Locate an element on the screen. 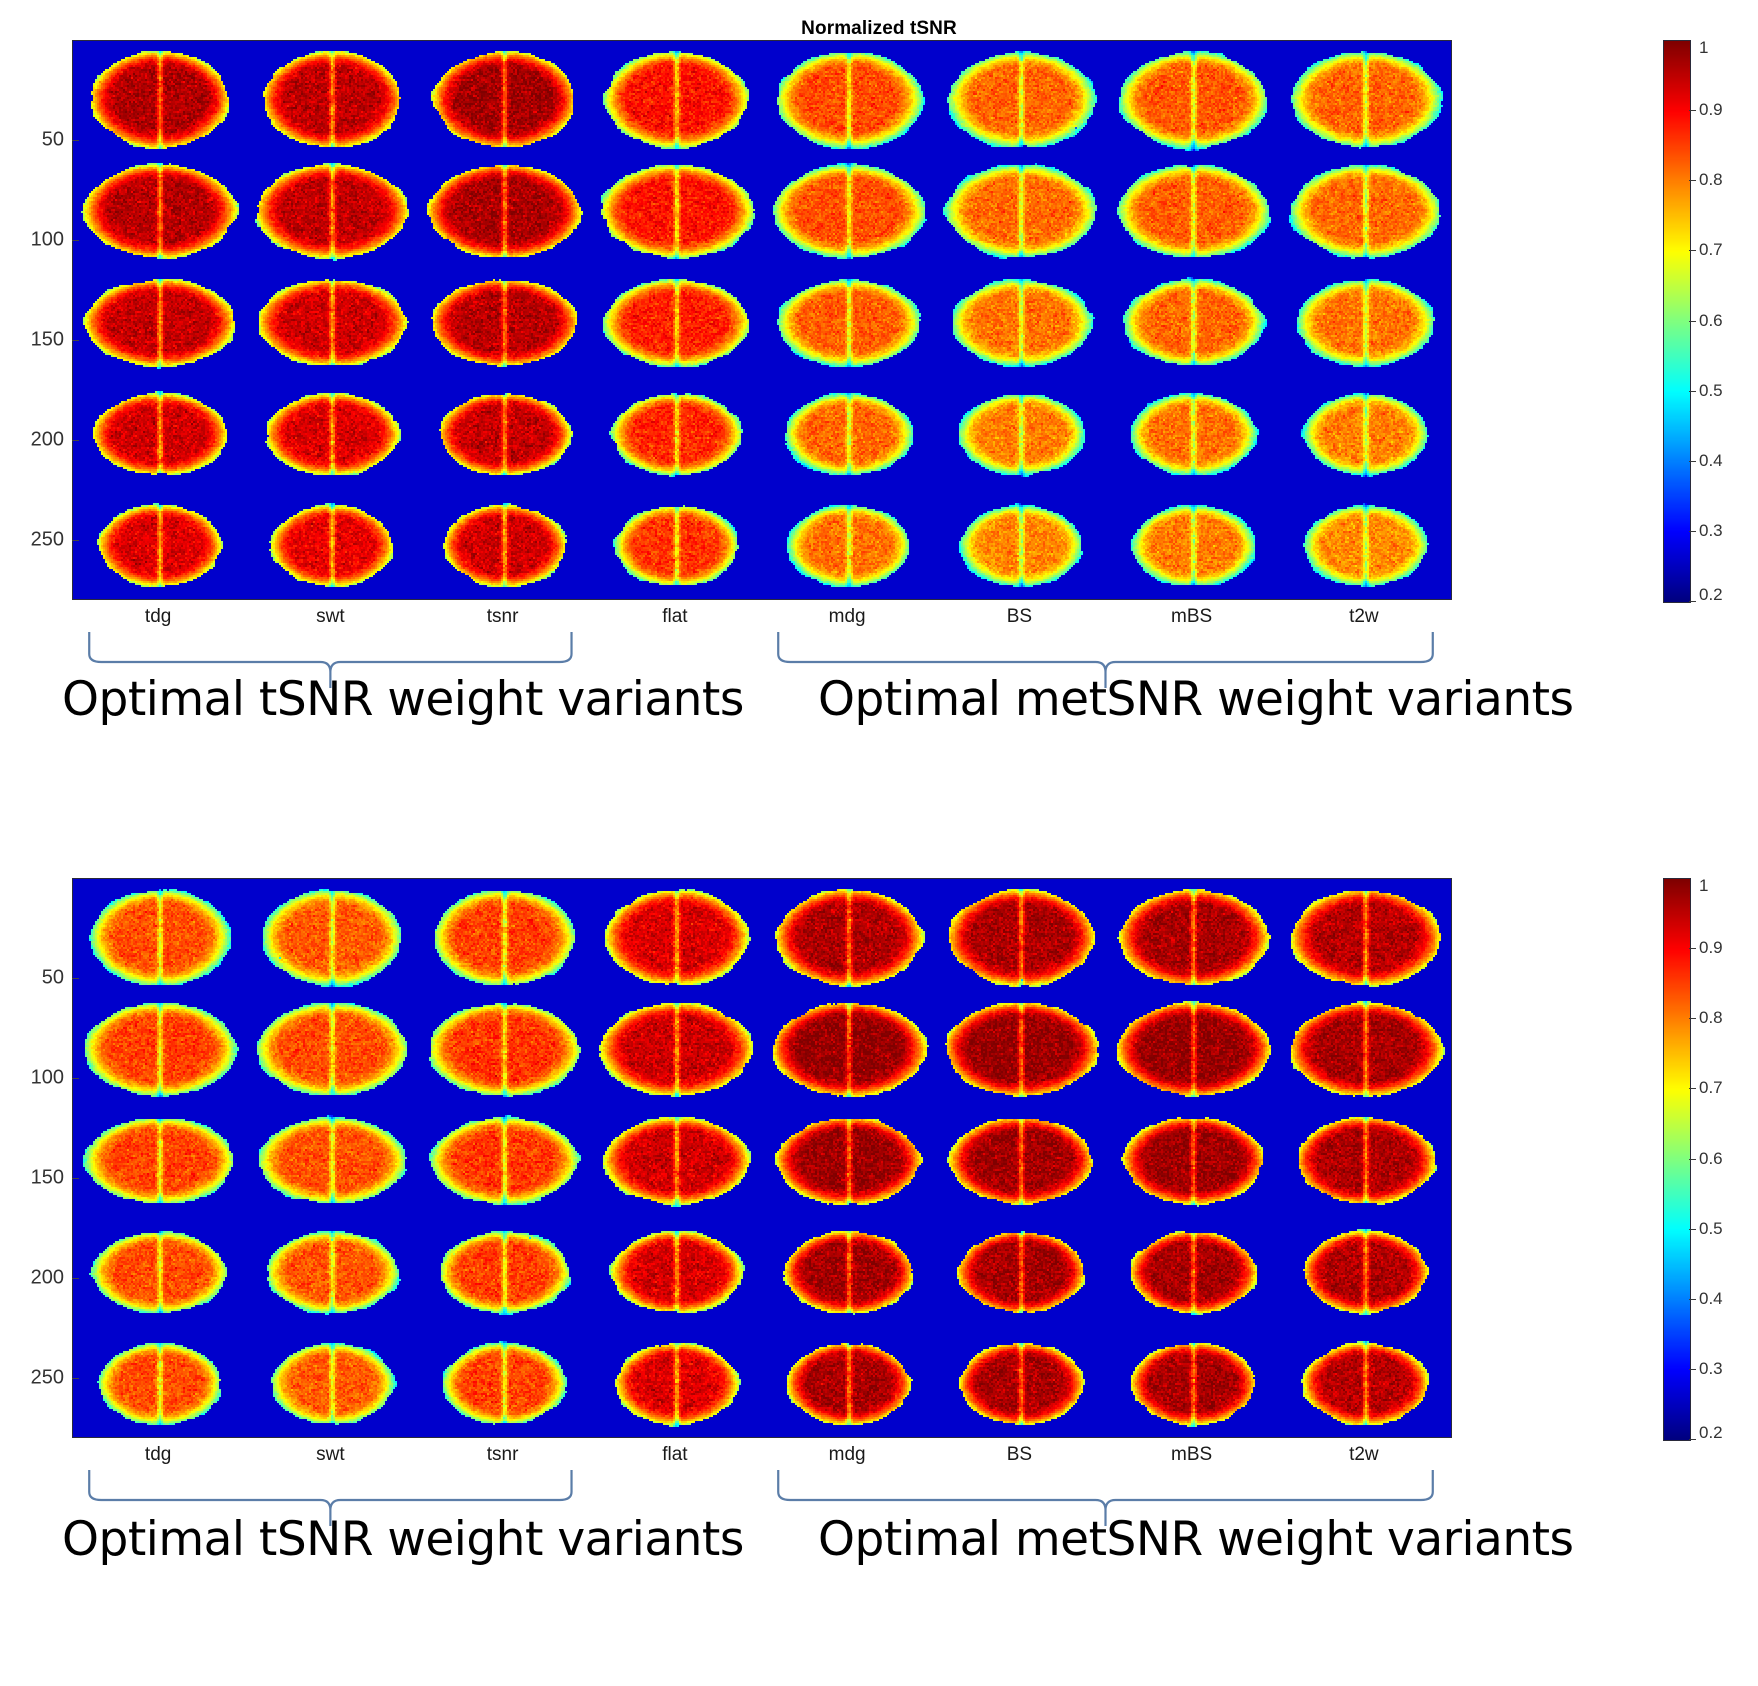  group-caption-tsnr-weights-2: Optimal tSNR weight variants is located at coordinates (403, 1539).